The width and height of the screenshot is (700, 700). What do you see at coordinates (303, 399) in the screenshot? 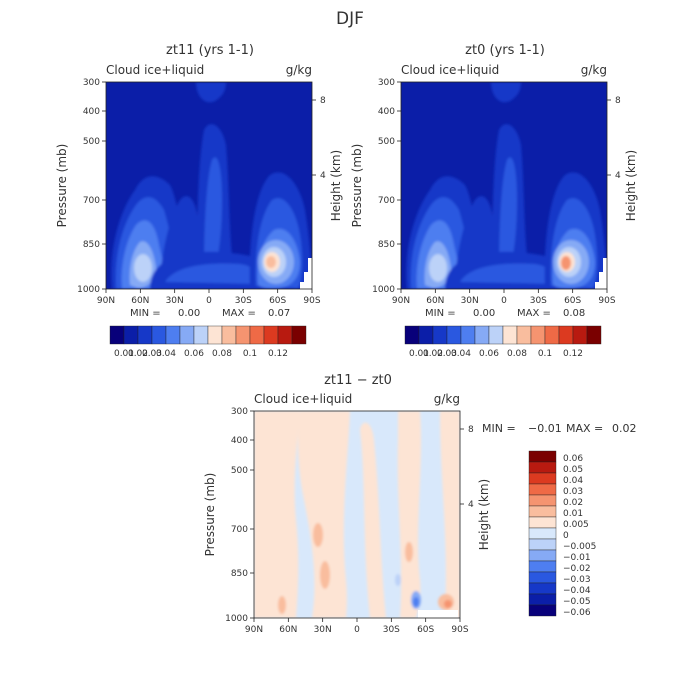
I see `field-label: Cloud ice+liquid` at bounding box center [303, 399].